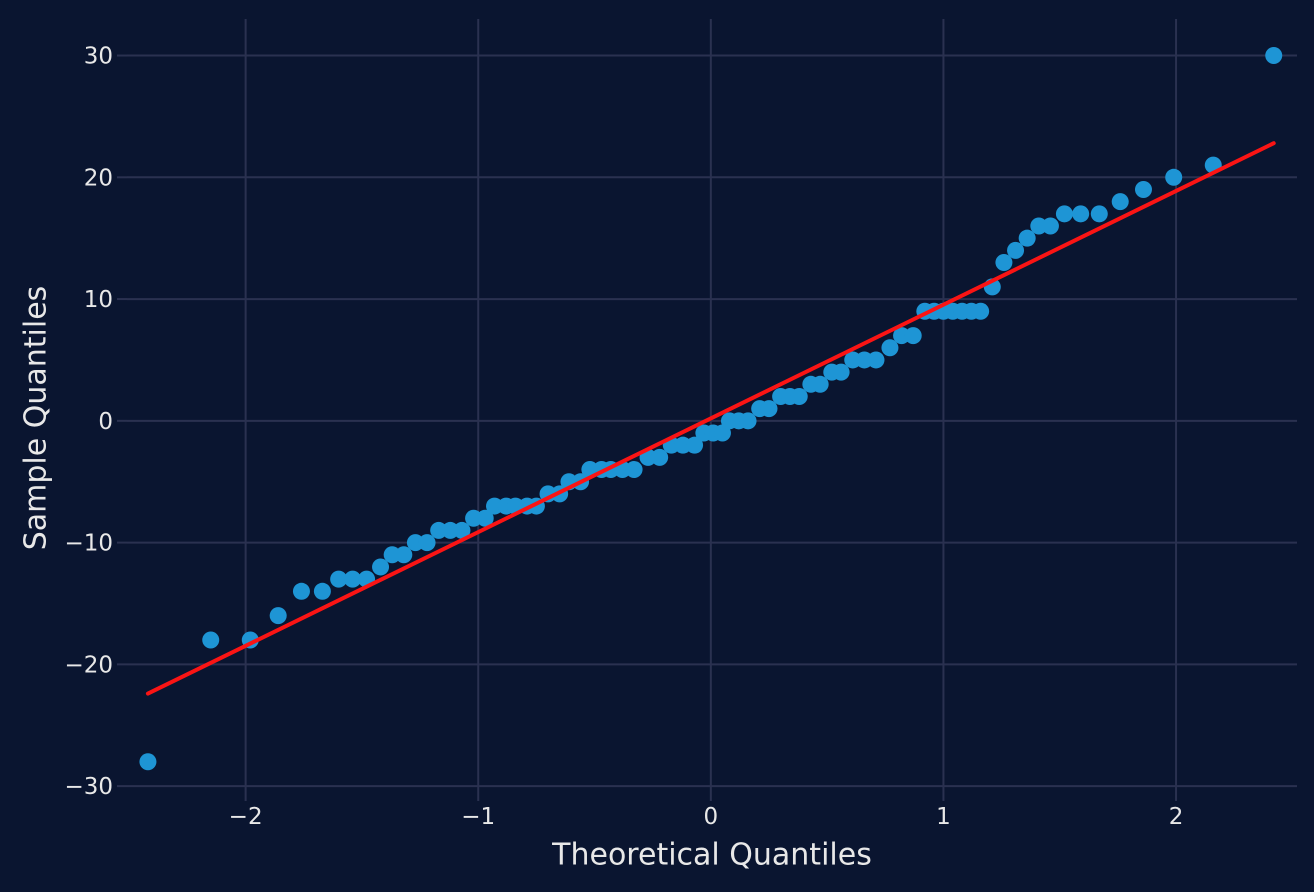  What do you see at coordinates (478, 817) in the screenshot?
I see `x-tick-label: −1` at bounding box center [478, 817].